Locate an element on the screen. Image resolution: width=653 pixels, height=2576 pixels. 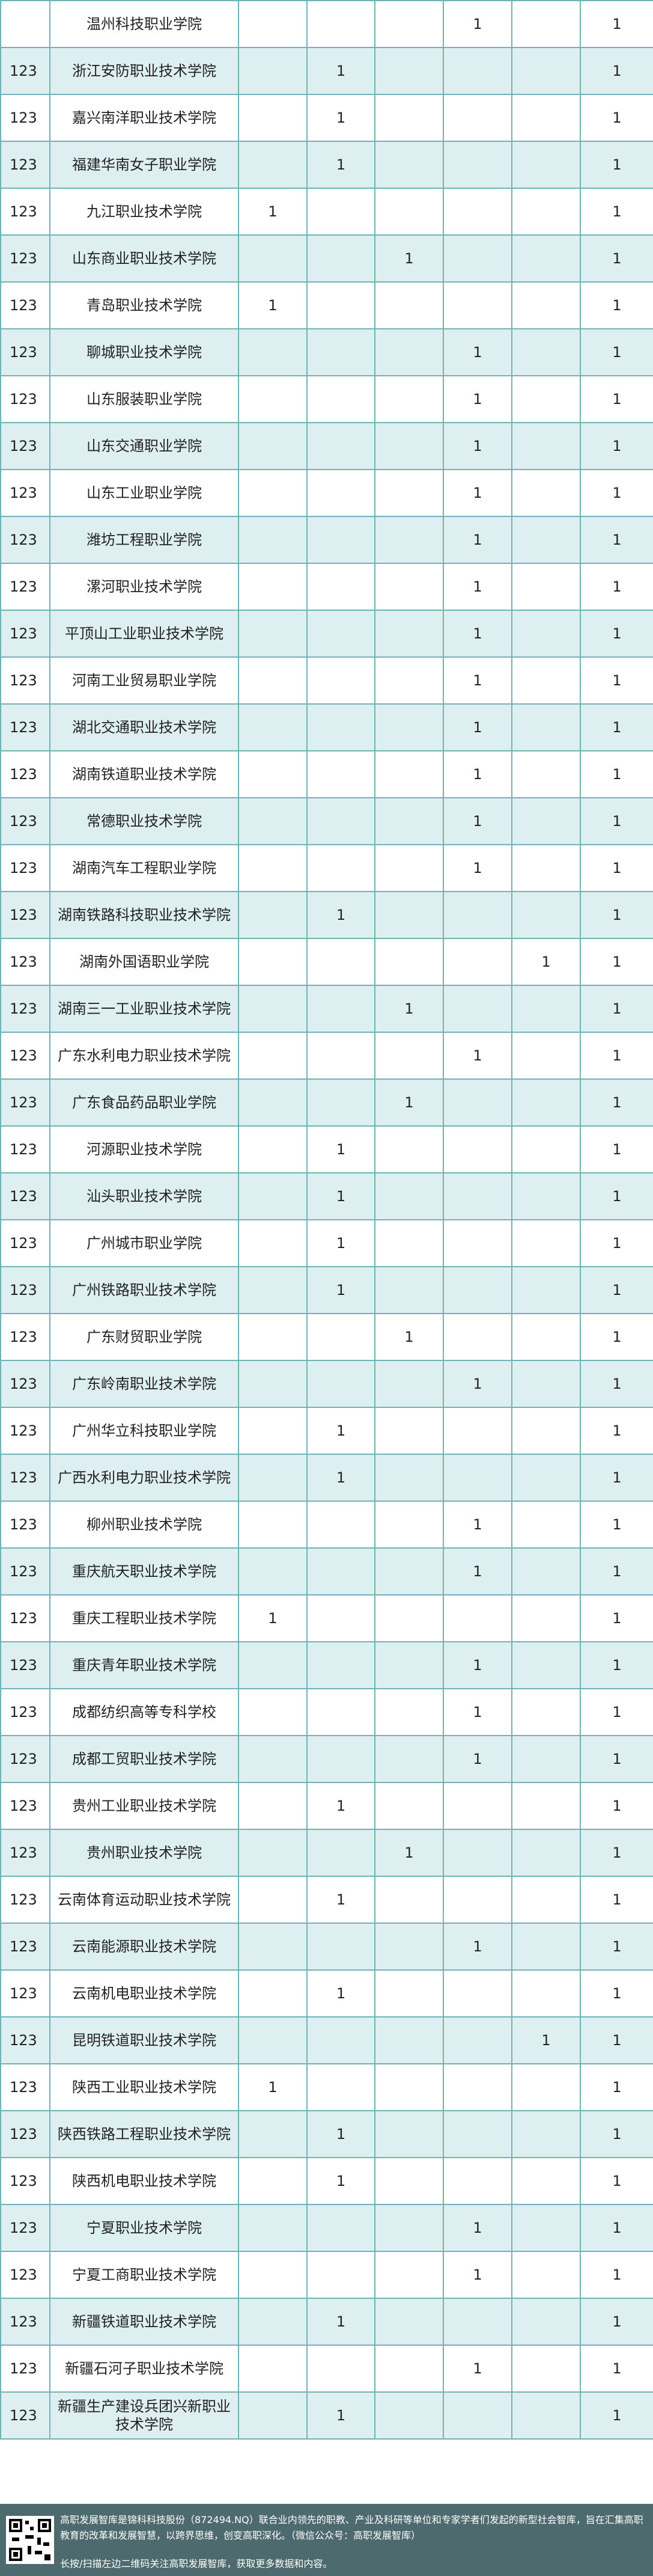
table-row: 123 山东商业职业技术学院 1 1 is located at coordinates (326, 258).